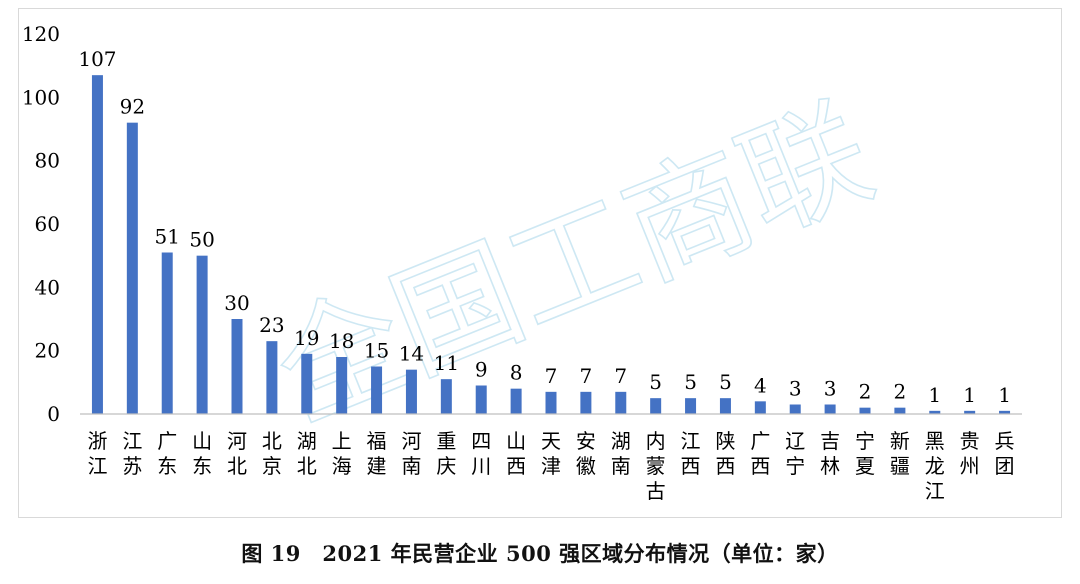 This screenshot has height=584, width=1080. What do you see at coordinates (201, 240) in the screenshot?
I see `data-label: 50` at bounding box center [201, 240].